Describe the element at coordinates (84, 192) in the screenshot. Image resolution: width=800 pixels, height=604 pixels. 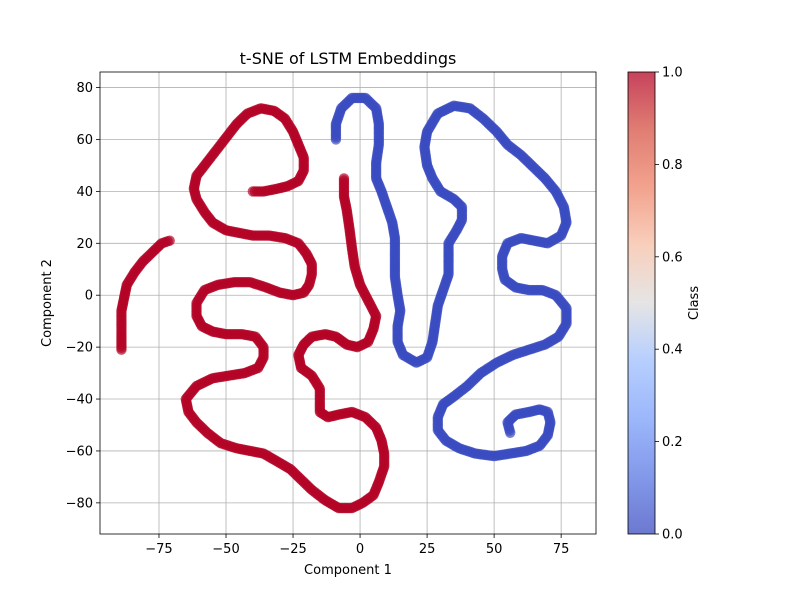
I see `y-tick-label: 40` at that location.